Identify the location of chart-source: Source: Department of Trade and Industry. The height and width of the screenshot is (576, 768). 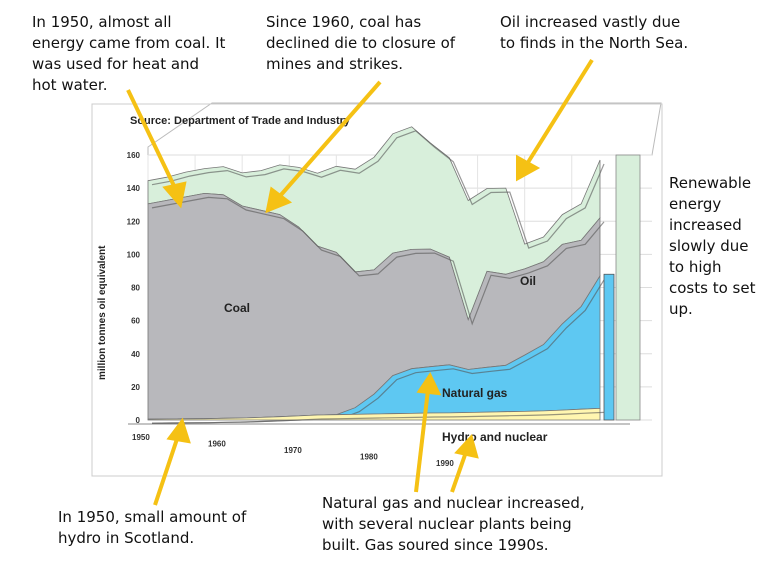
(240, 121).